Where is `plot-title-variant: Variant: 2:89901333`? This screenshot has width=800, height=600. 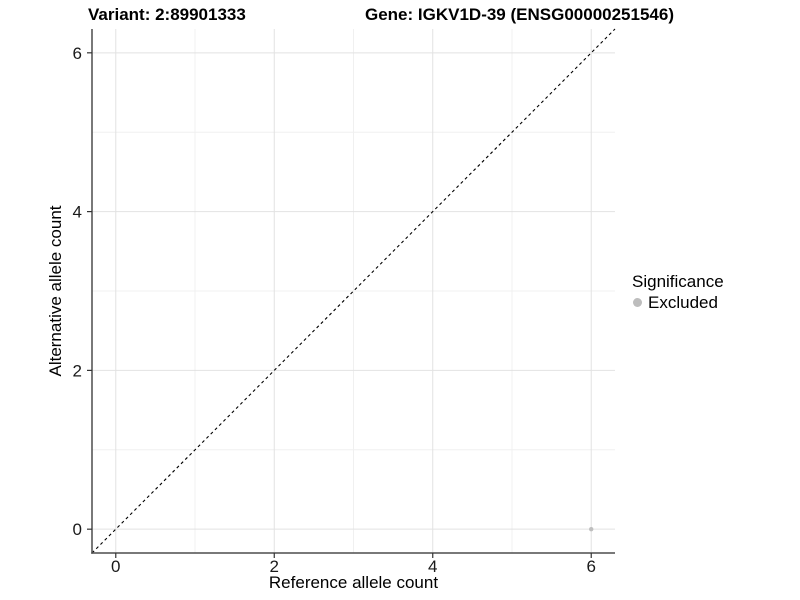 plot-title-variant: Variant: 2:89901333 is located at coordinates (167, 14).